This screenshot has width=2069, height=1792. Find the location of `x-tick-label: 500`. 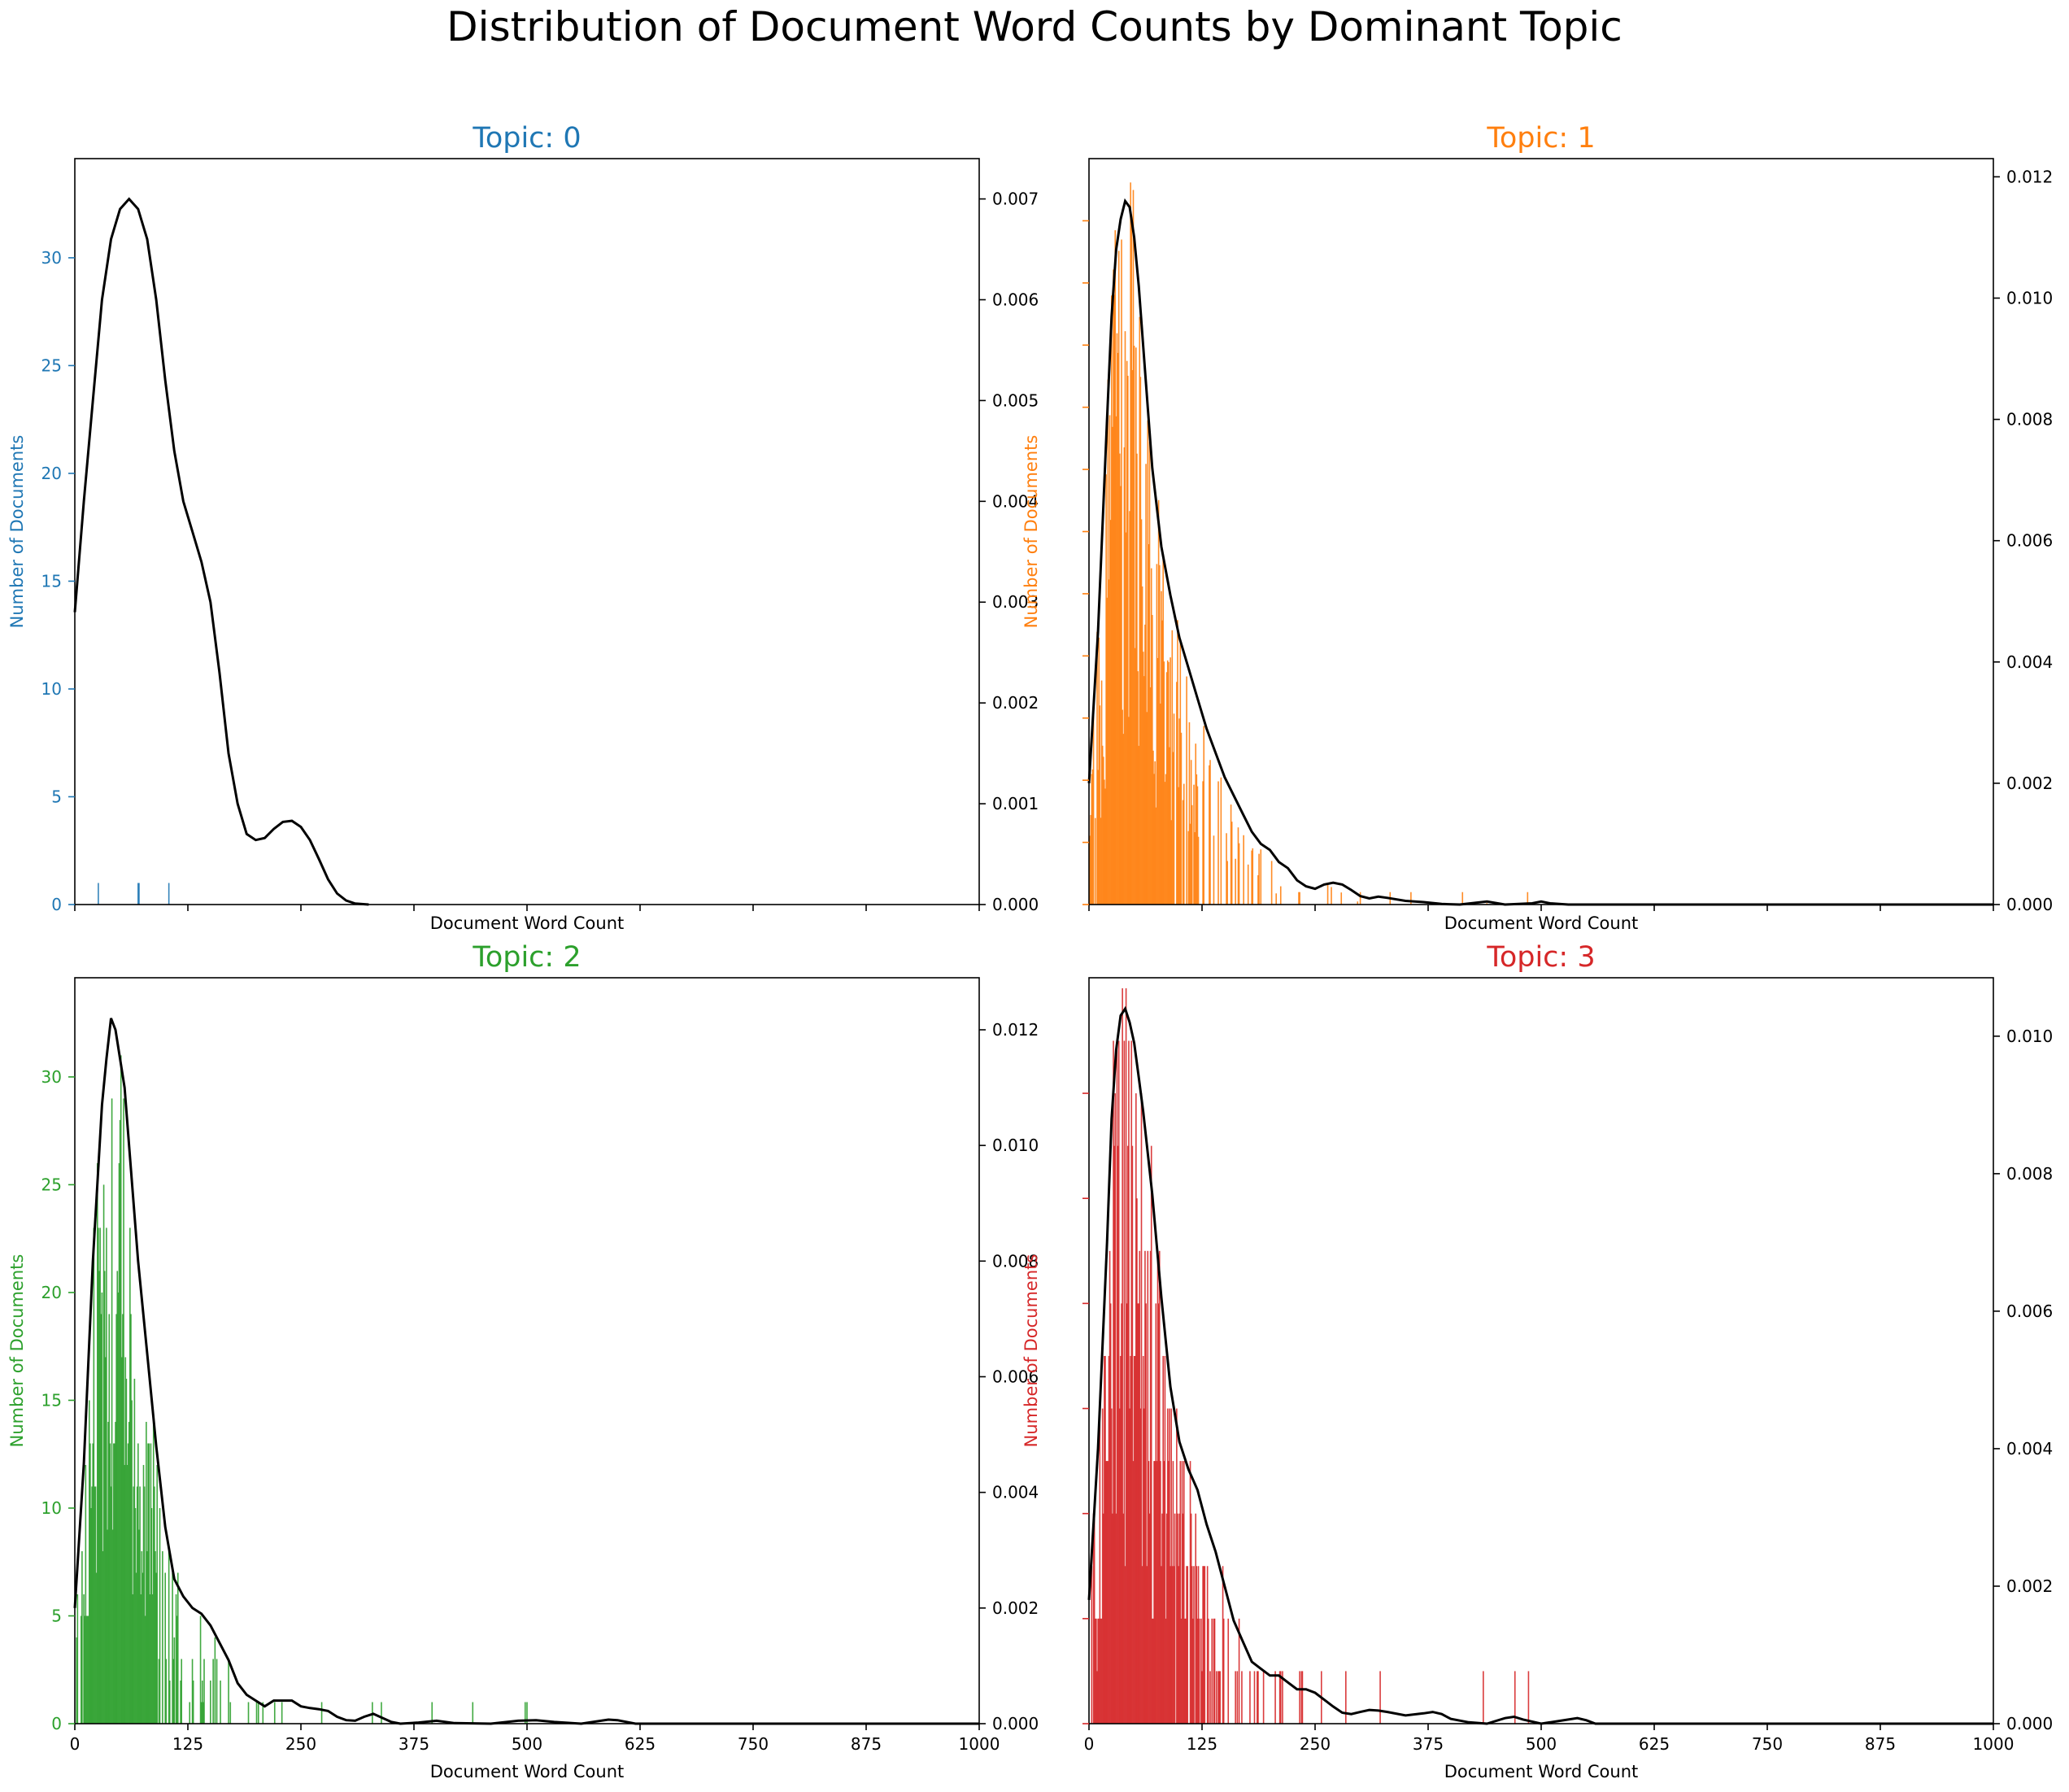

x-tick-label: 500 is located at coordinates (527, 1744).